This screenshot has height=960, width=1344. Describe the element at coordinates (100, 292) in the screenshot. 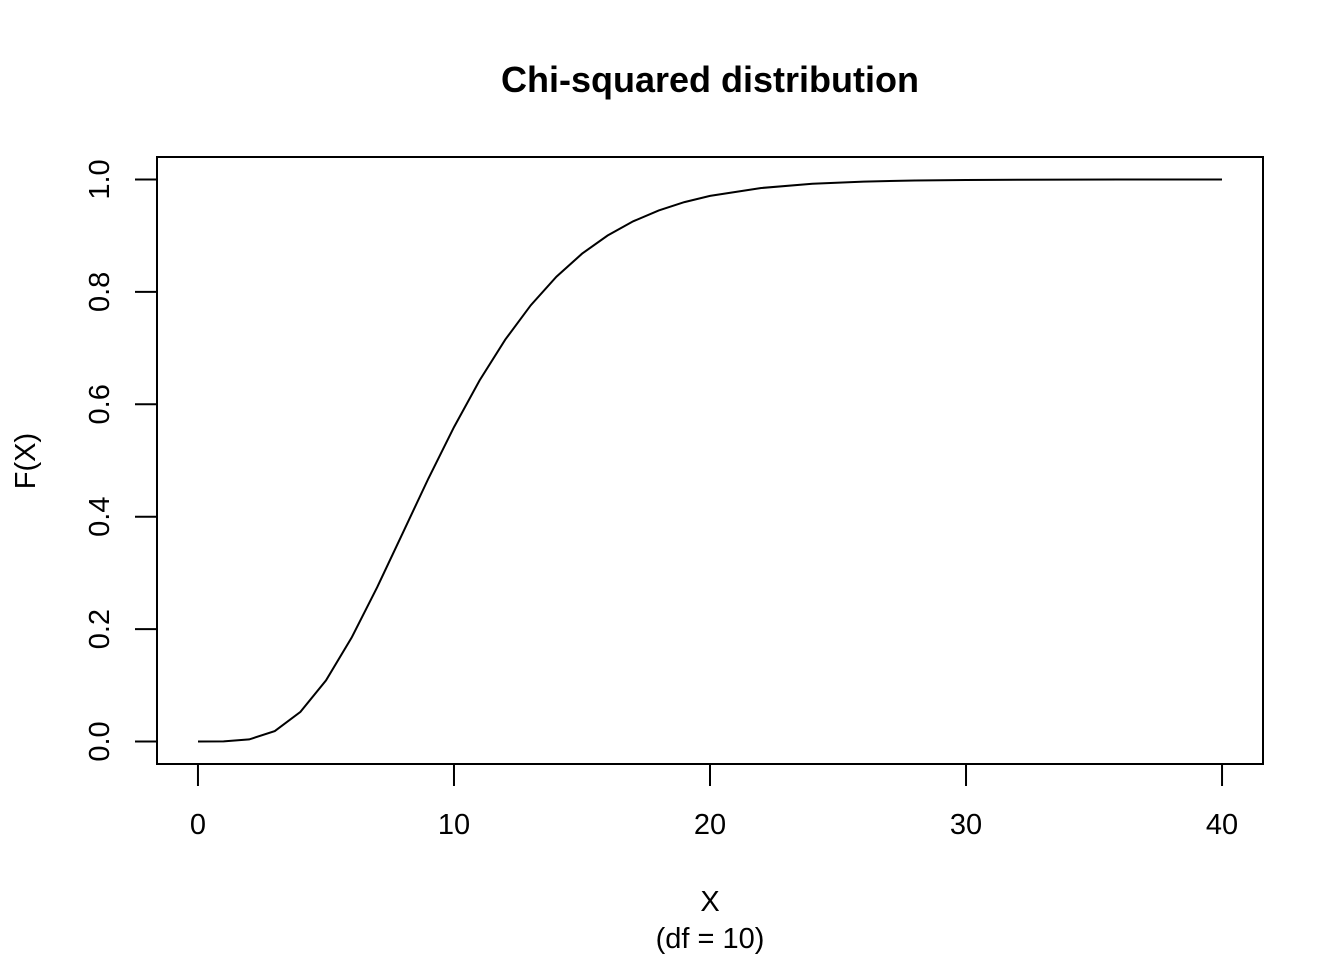

I see `y-tick-label: 0.8` at that location.